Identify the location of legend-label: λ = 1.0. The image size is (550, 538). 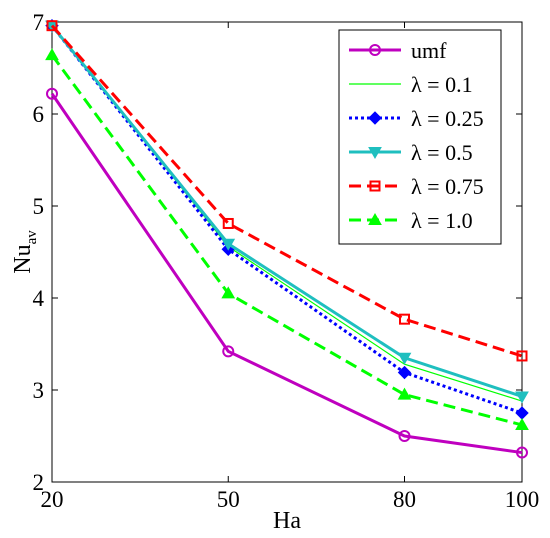
(442, 220).